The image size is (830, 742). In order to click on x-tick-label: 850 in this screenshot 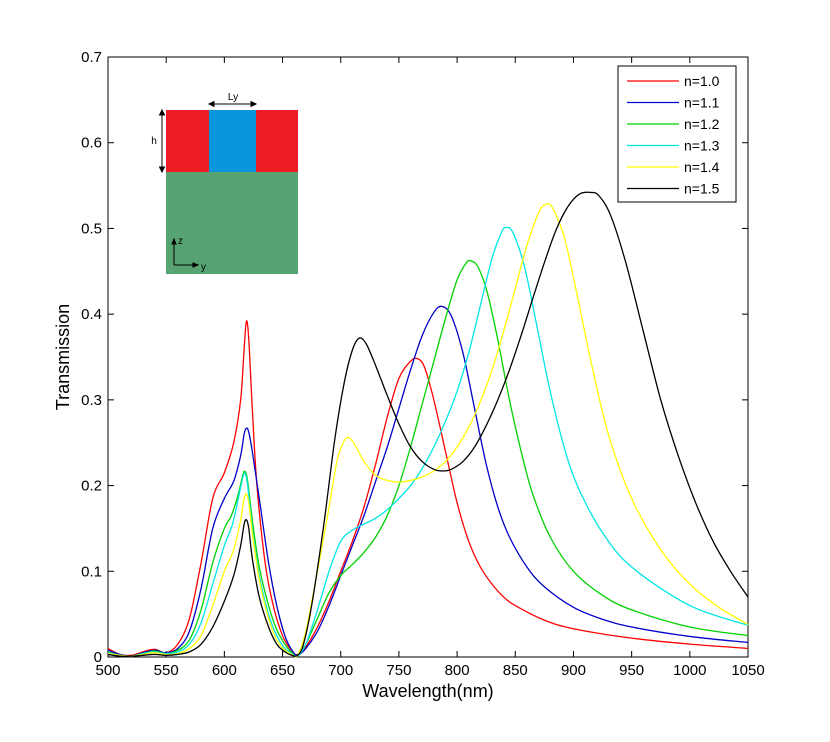, I will do `click(515, 670)`.